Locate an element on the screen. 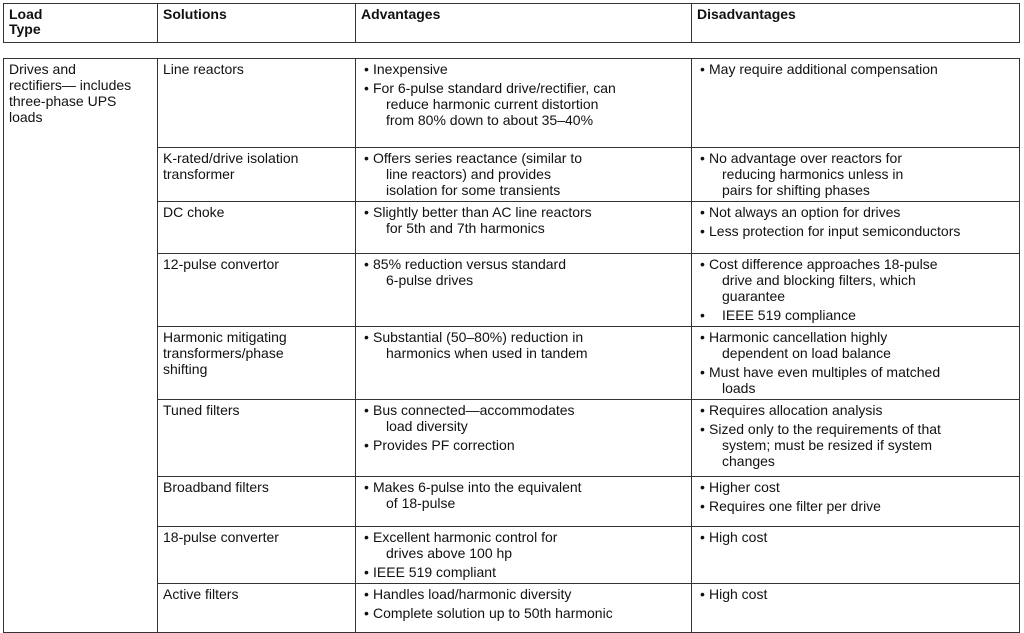  disadvantage-item: Requires one filter per drive is located at coordinates (855, 506).